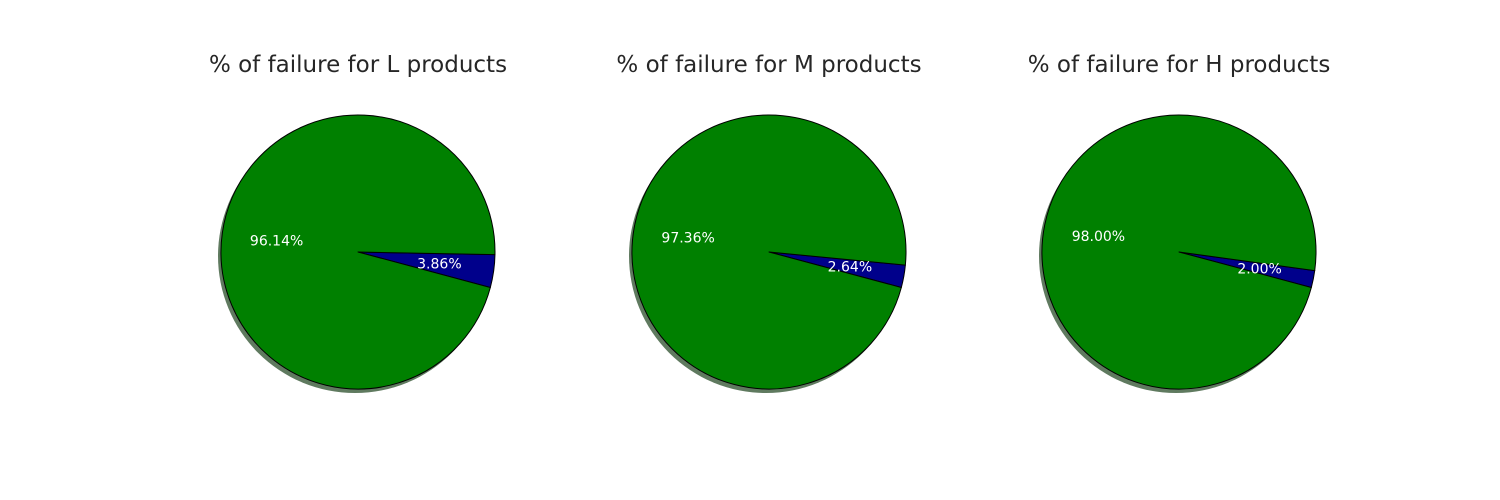  What do you see at coordinates (687, 238) in the screenshot?
I see `pie-label-m-1: 97.36%` at bounding box center [687, 238].